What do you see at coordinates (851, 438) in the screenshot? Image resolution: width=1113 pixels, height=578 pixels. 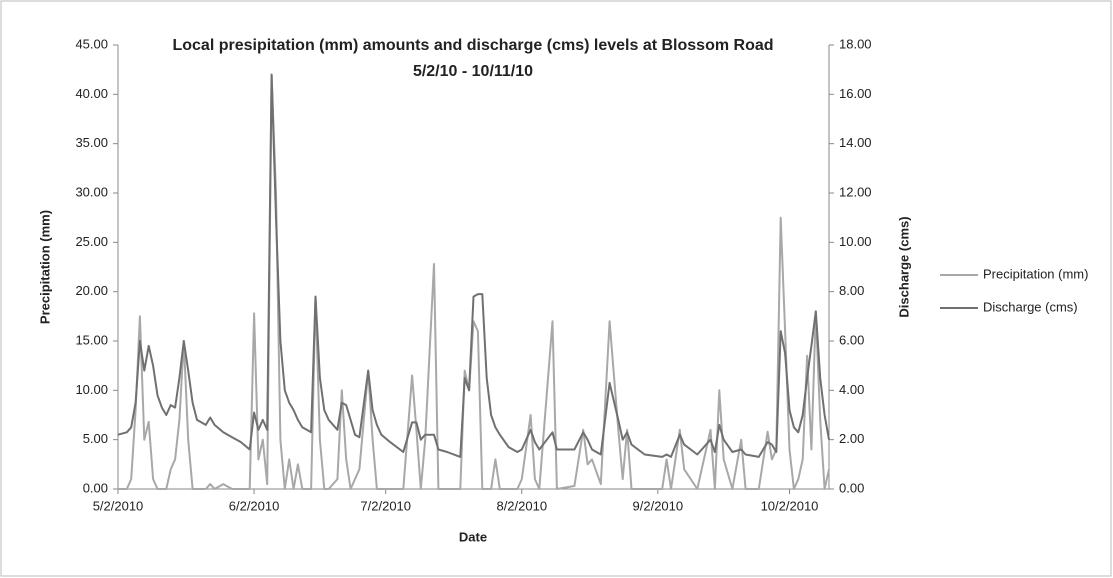 I see `y2-tick-label: 2.00` at bounding box center [851, 438].